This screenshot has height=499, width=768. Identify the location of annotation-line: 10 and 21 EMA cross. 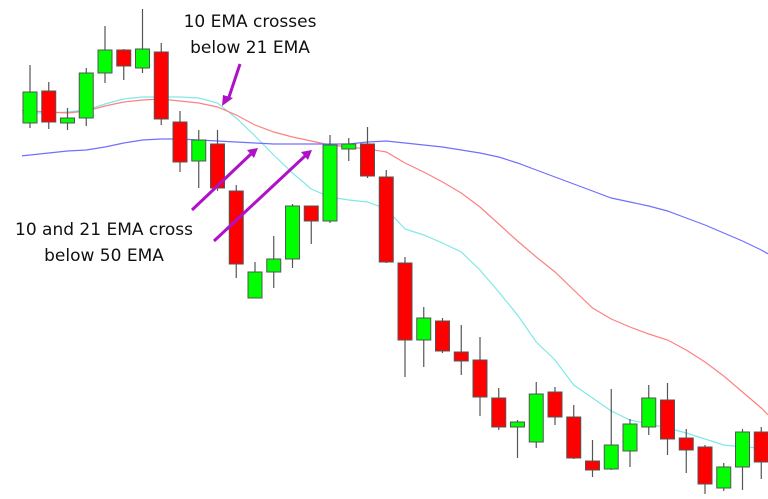
(104, 230).